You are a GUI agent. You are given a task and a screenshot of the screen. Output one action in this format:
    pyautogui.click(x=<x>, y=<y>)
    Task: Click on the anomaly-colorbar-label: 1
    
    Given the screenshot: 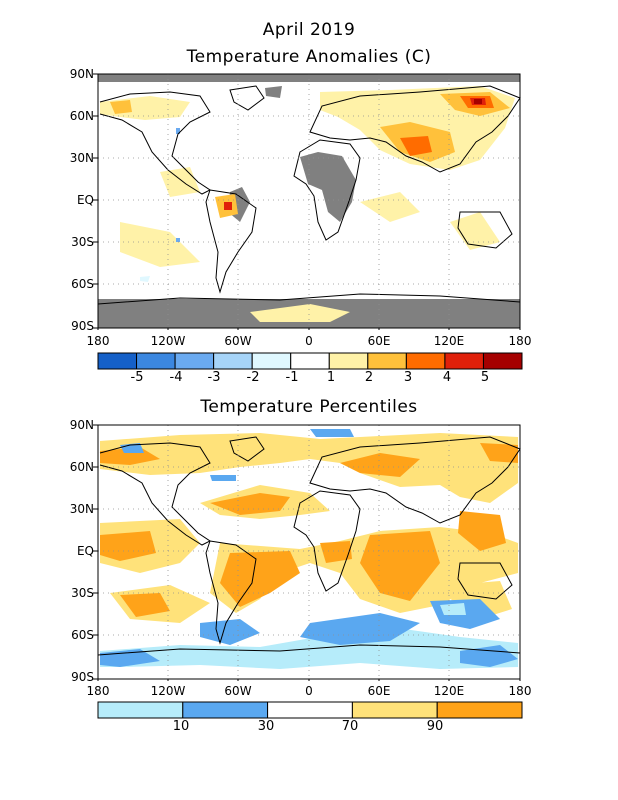 What is the action you would take?
    pyautogui.click(x=331, y=377)
    